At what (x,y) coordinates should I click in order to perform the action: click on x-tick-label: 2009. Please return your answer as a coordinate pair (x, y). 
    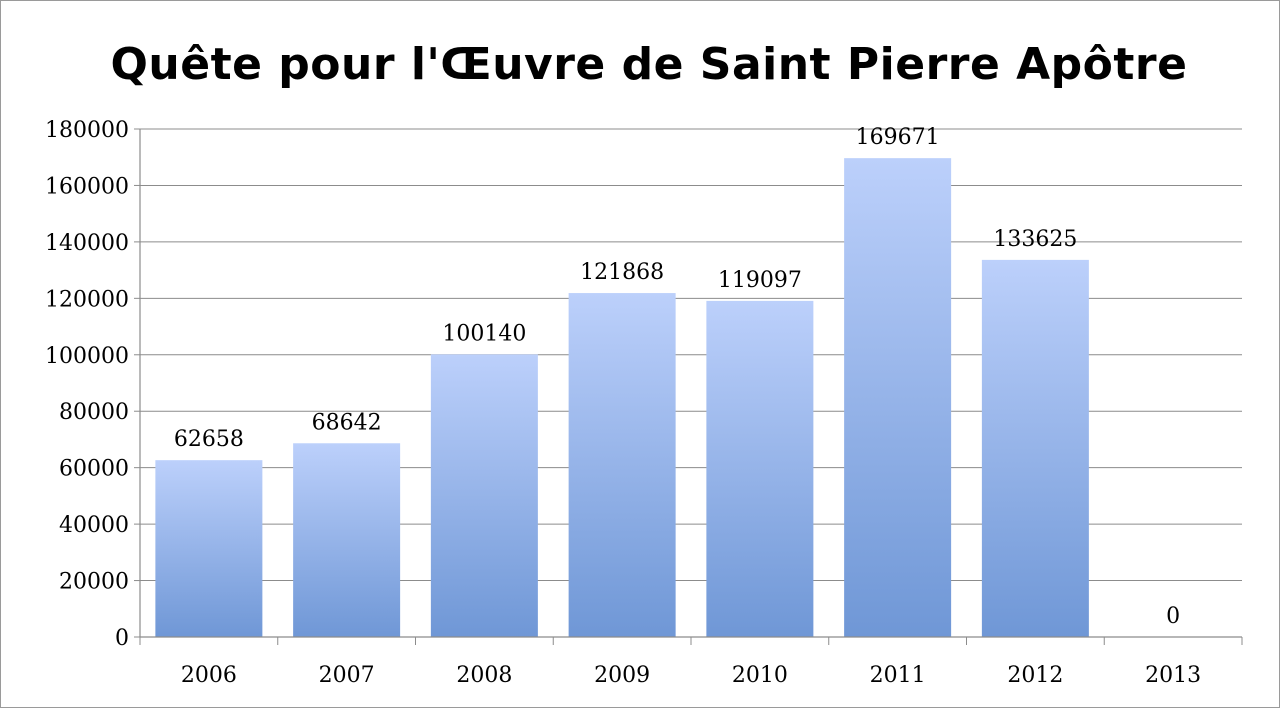
    Looking at the image, I should click on (622, 675).